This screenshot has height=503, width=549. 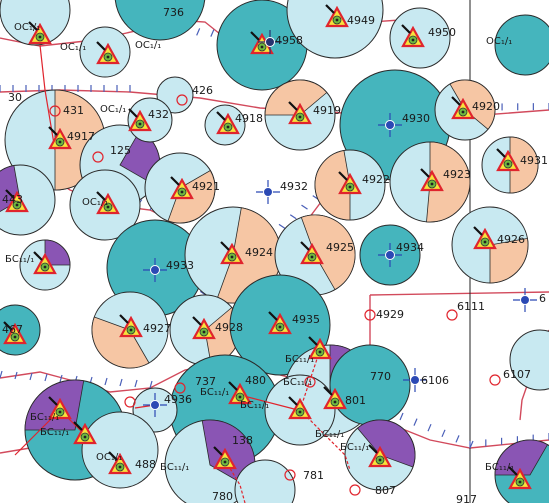 I want to click on label-w4925: 4925, so click(x=340, y=247).